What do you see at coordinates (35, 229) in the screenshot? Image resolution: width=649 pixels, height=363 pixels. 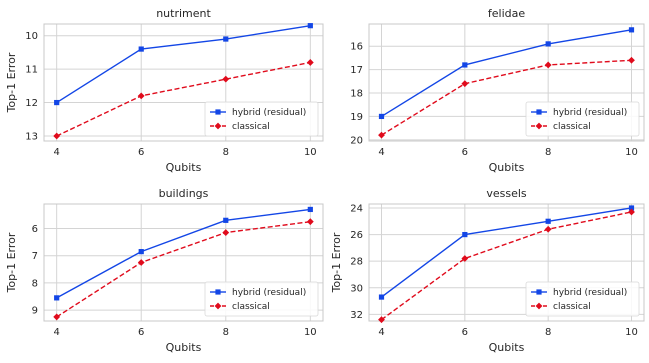 I see `y-tick-label: 6` at bounding box center [35, 229].